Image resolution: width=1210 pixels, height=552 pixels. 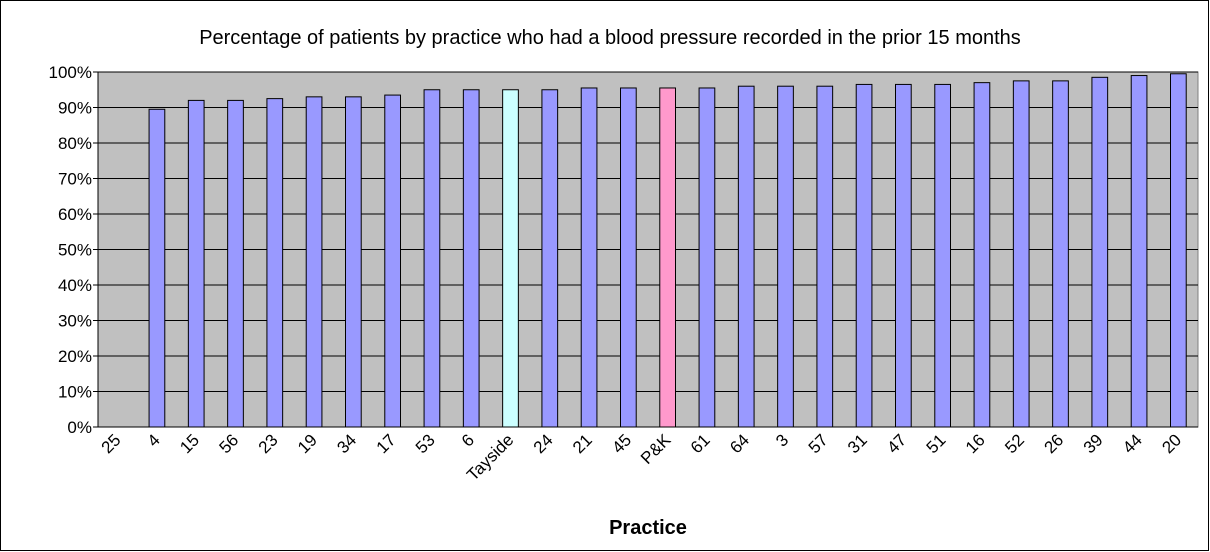 I want to click on y-tick-label: 60%, so click(x=75, y=214).